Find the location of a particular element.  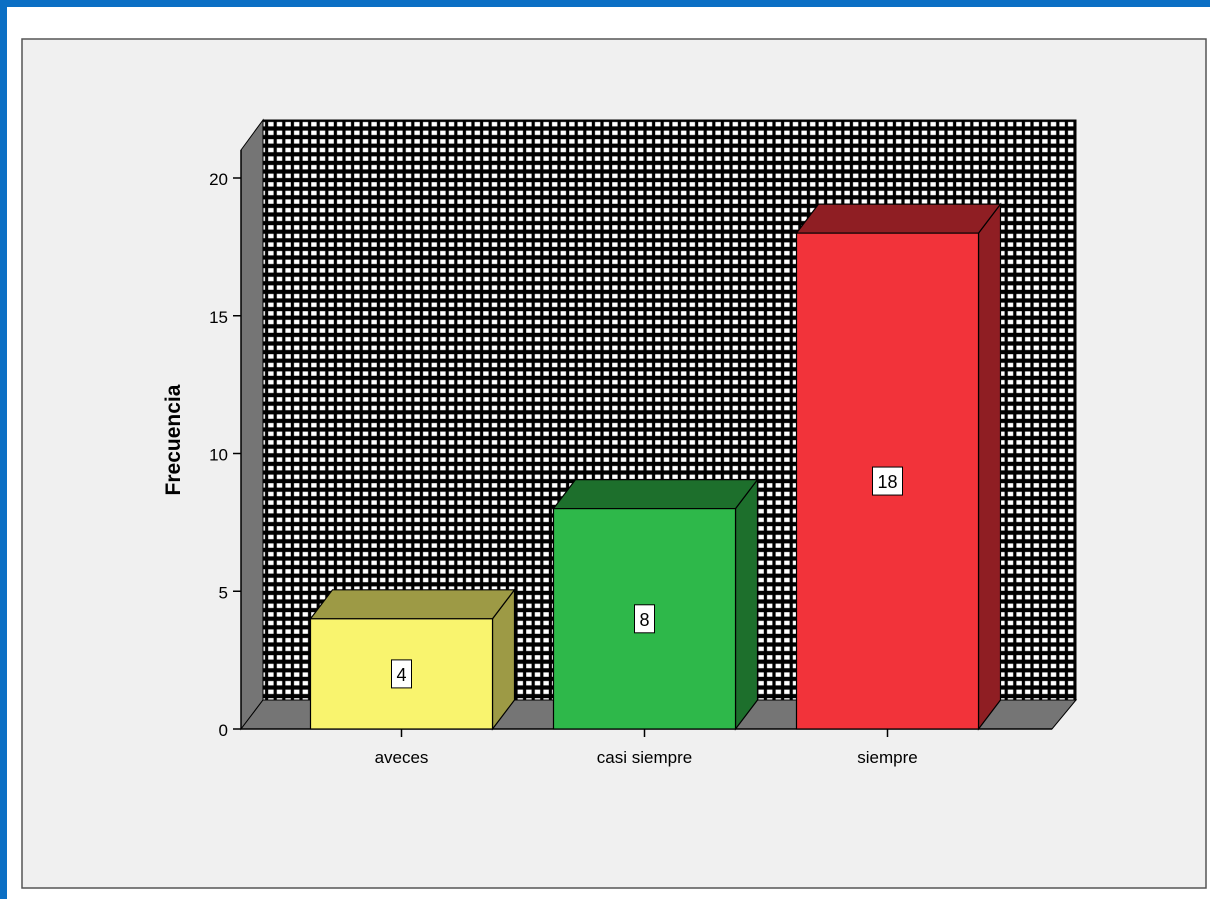

data-label: 4 is located at coordinates (401, 675).